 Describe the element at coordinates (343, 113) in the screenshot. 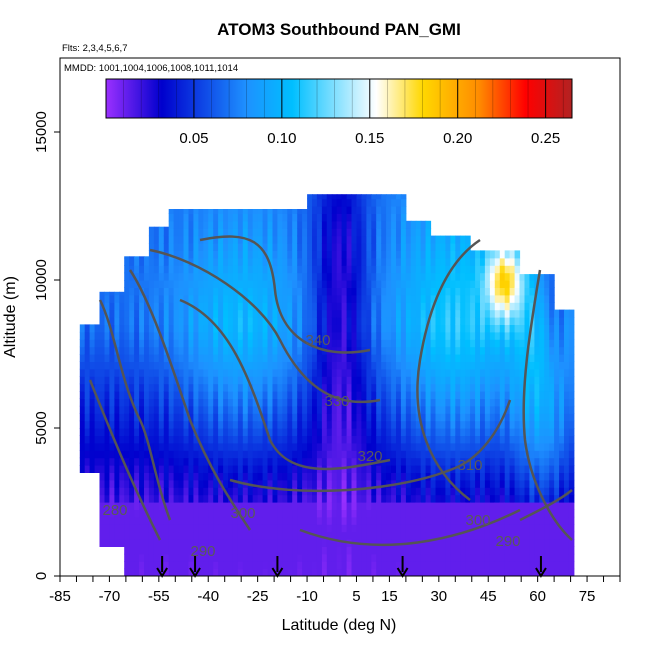

I see `colorbar-ticks: 0.05 0.10 0.15 0.20 0.25` at that location.